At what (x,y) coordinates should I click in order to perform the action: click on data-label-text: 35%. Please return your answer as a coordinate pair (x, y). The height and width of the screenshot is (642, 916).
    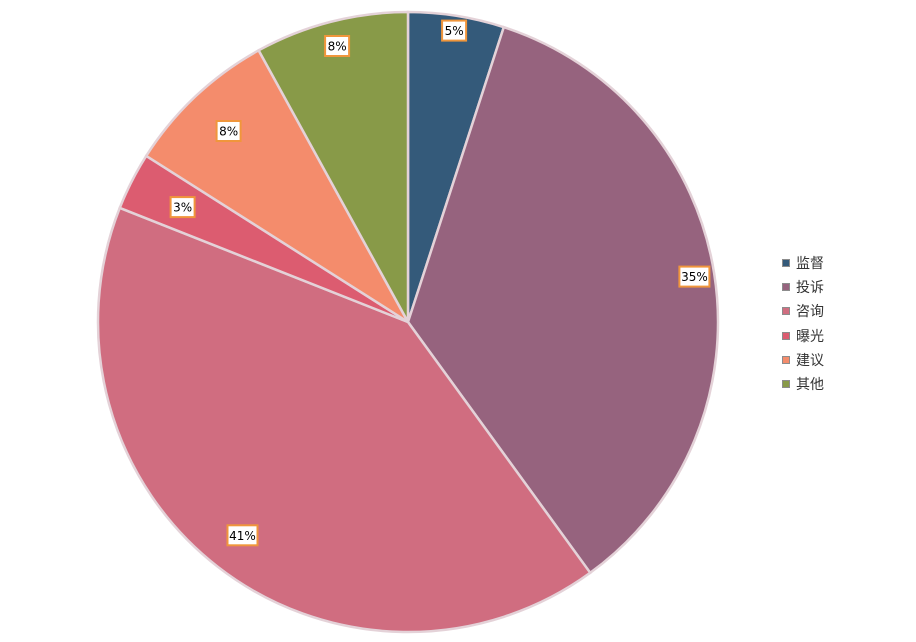
    Looking at the image, I should click on (694, 277).